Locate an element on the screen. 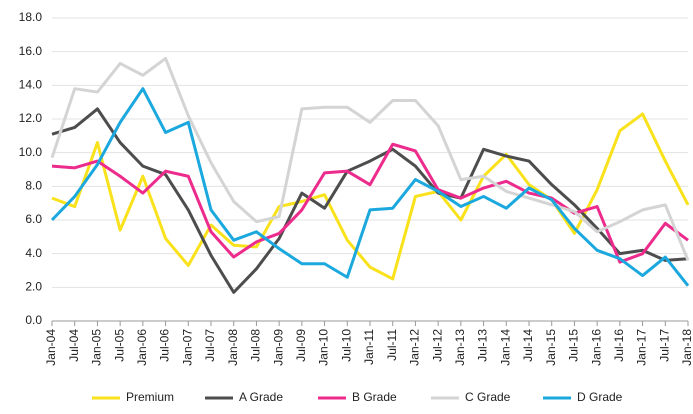  x-tick-label: Jan-07 is located at coordinates (187, 347).